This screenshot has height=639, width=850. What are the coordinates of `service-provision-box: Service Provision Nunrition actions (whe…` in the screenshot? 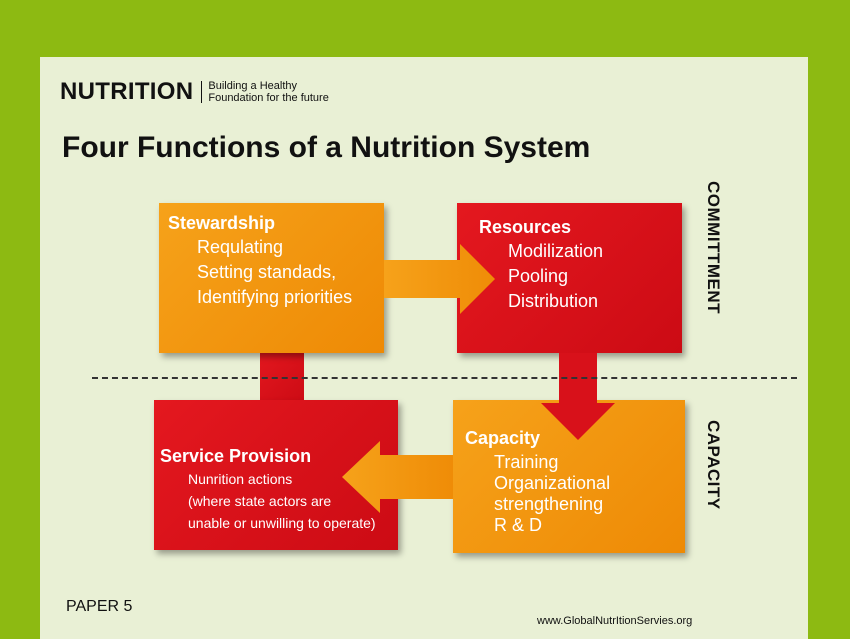 It's located at (276, 475).